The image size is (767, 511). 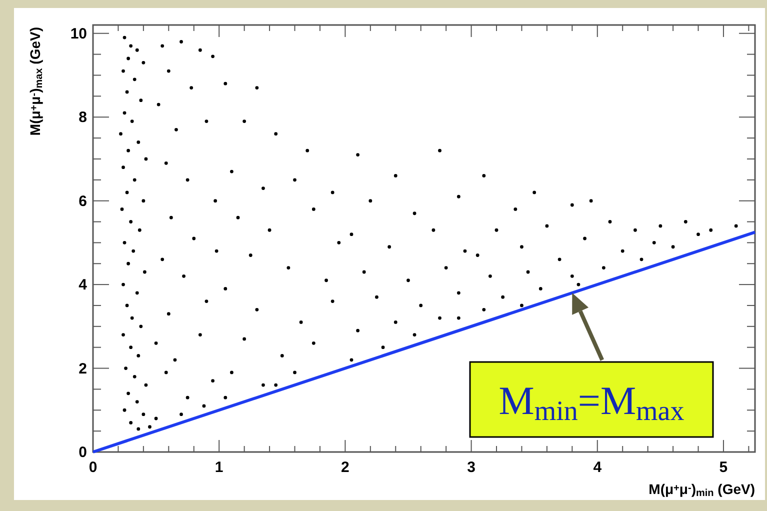 What do you see at coordinates (82, 201) in the screenshot?
I see `y-tick-label: 6` at bounding box center [82, 201].